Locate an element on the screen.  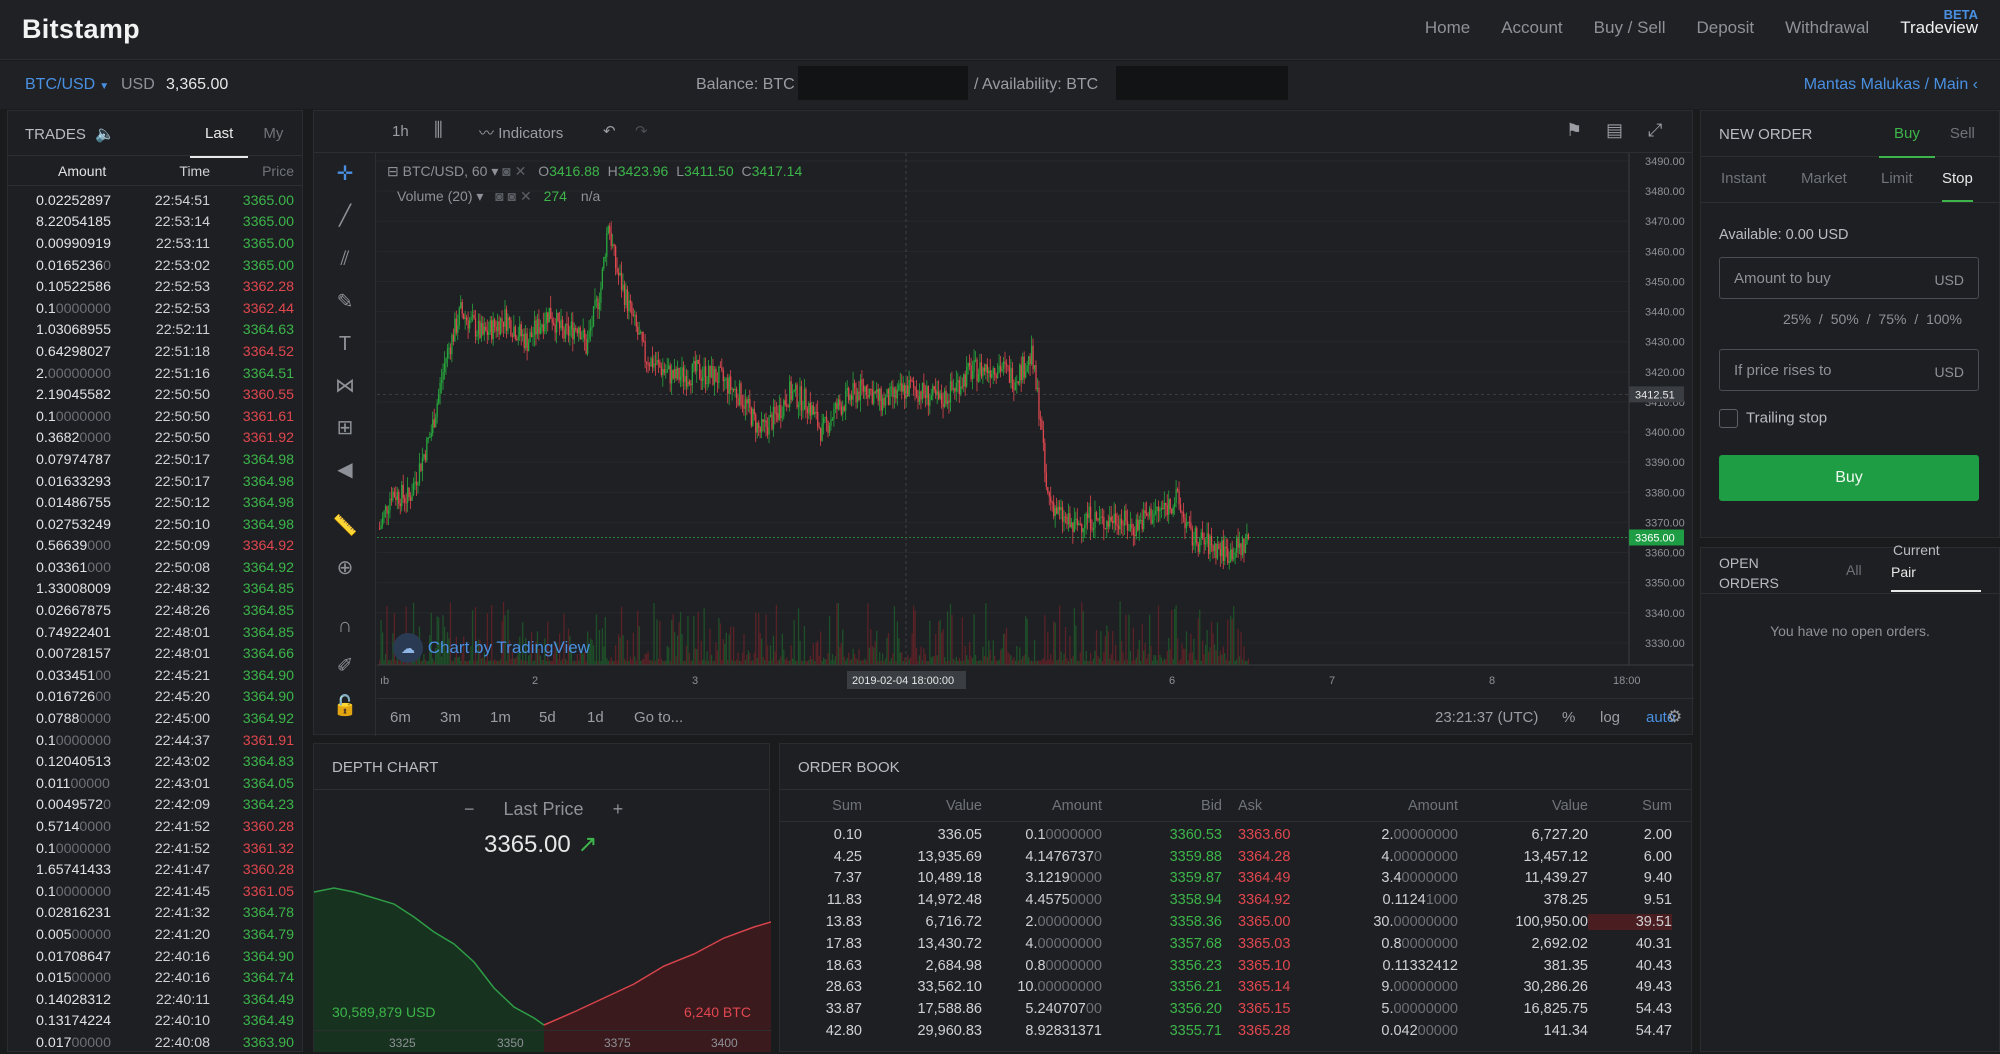
ask-amount: 0.80000000 is located at coordinates (1419, 943).